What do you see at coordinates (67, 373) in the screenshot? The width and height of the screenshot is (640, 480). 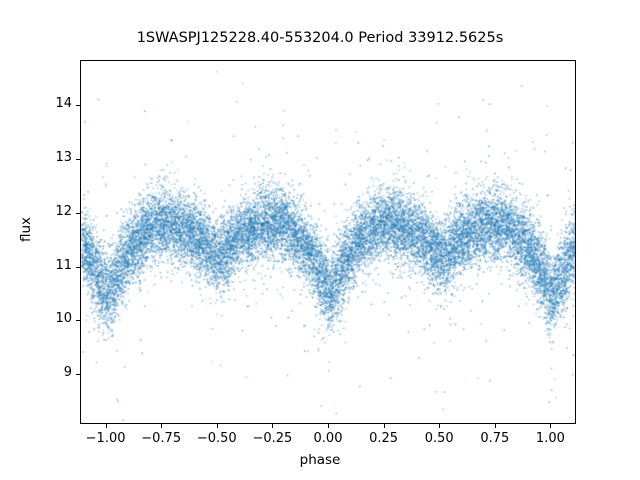 I see `y-tick-label: 9` at bounding box center [67, 373].